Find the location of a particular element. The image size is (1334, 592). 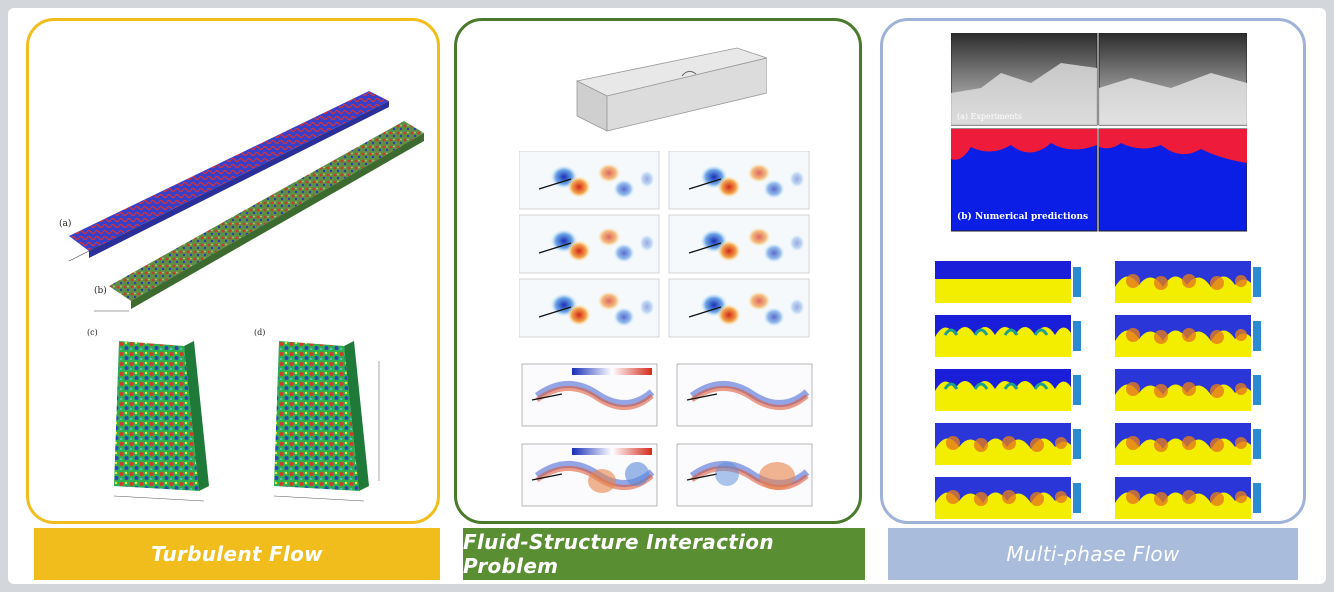

label-b: (b) is located at coordinates (100, 290).